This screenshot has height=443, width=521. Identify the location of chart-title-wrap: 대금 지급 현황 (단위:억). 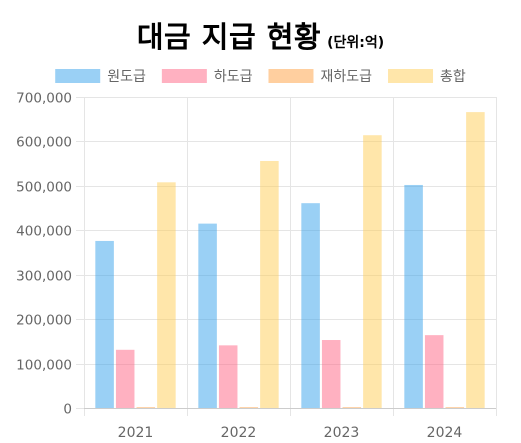
(260, 35).